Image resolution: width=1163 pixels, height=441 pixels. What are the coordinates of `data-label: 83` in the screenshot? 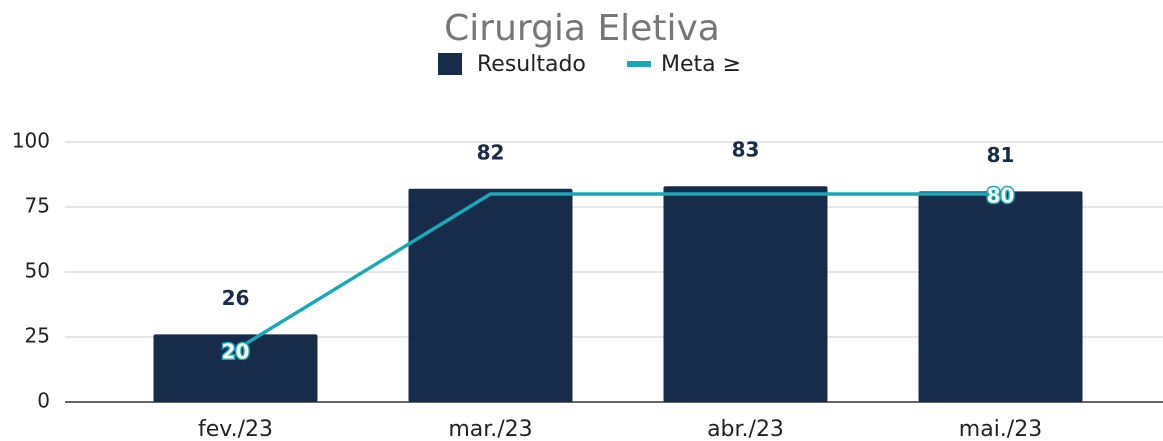 It's located at (746, 150).